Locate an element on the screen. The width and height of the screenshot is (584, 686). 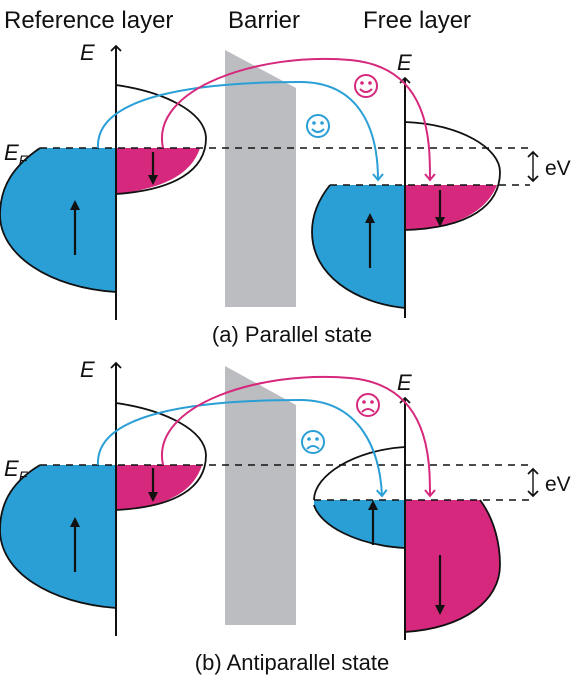
caption-antiparallel: (b) Antiparallel state is located at coordinates (292, 662).